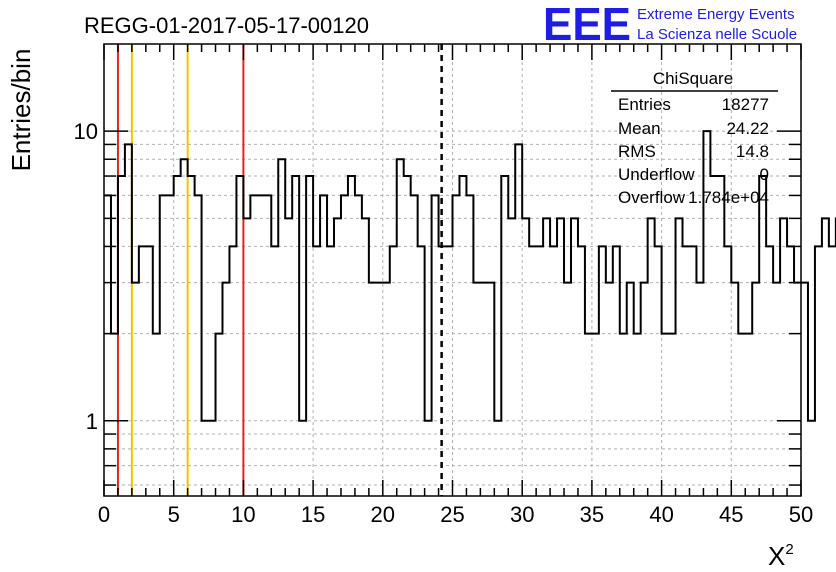 The width and height of the screenshot is (836, 572). I want to click on eee-logo-line2: La Scienza nelle Scuole, so click(717, 34).